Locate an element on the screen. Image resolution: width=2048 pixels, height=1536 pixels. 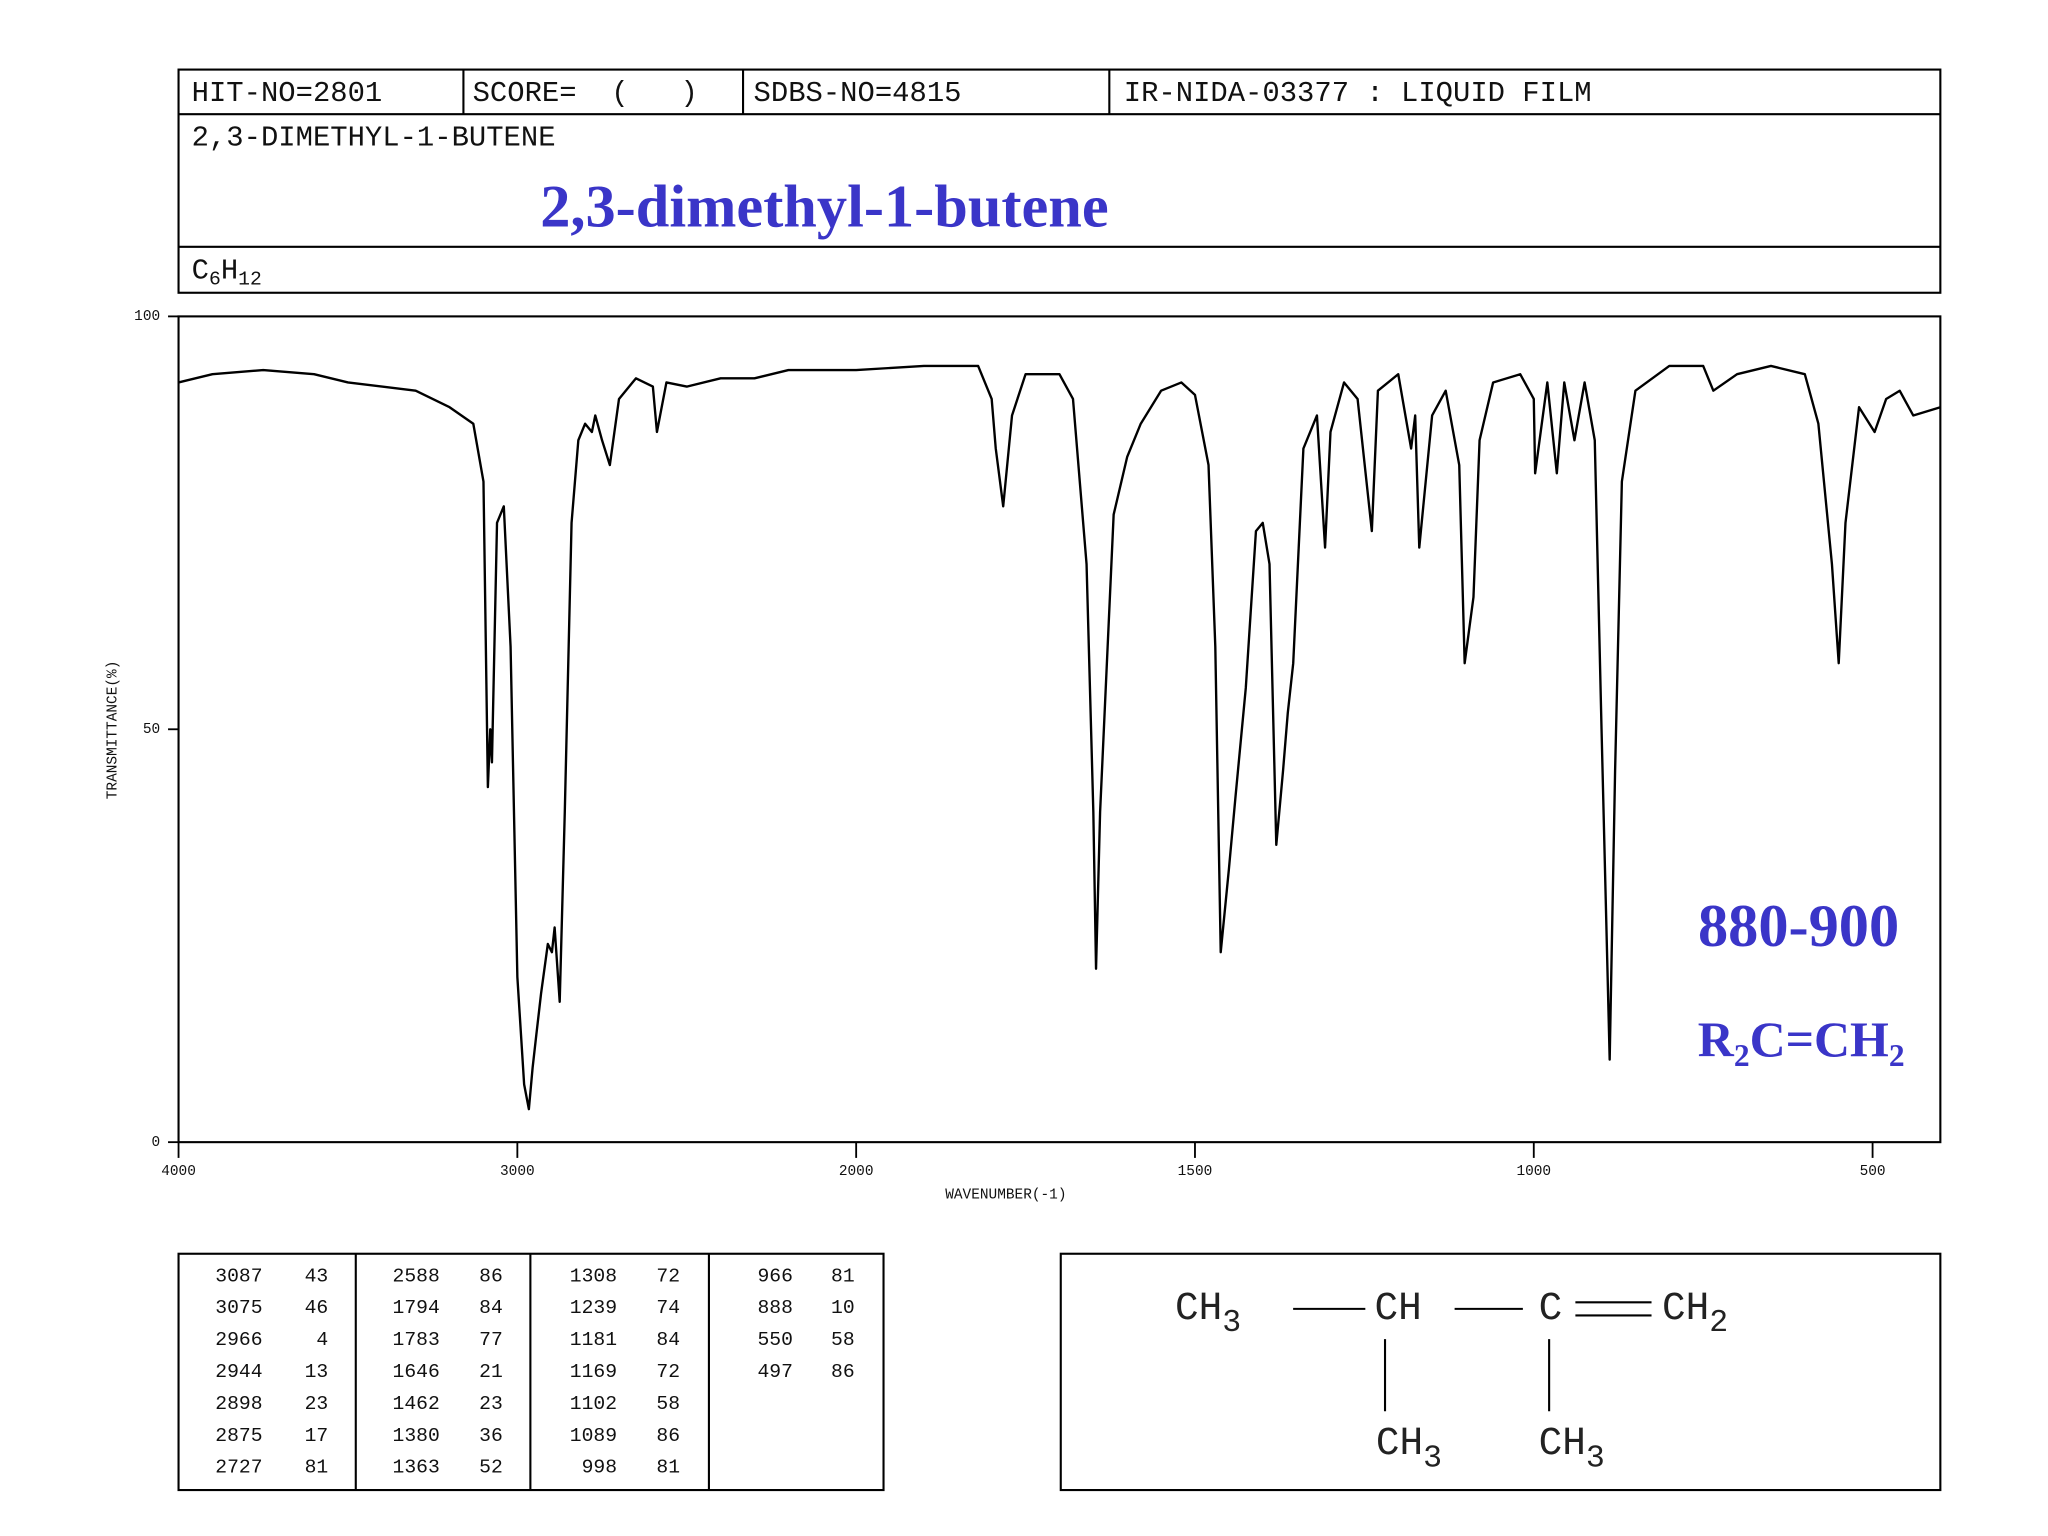
peak-wavenumber: 888 is located at coordinates (774, 1308).